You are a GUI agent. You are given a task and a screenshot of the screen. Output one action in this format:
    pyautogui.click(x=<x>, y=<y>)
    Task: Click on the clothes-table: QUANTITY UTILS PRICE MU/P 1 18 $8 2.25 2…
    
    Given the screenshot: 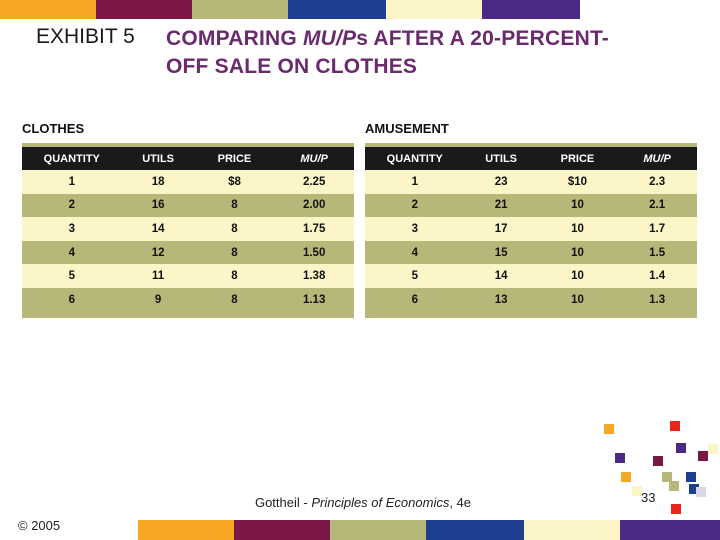 What is the action you would take?
    pyautogui.click(x=188, y=230)
    